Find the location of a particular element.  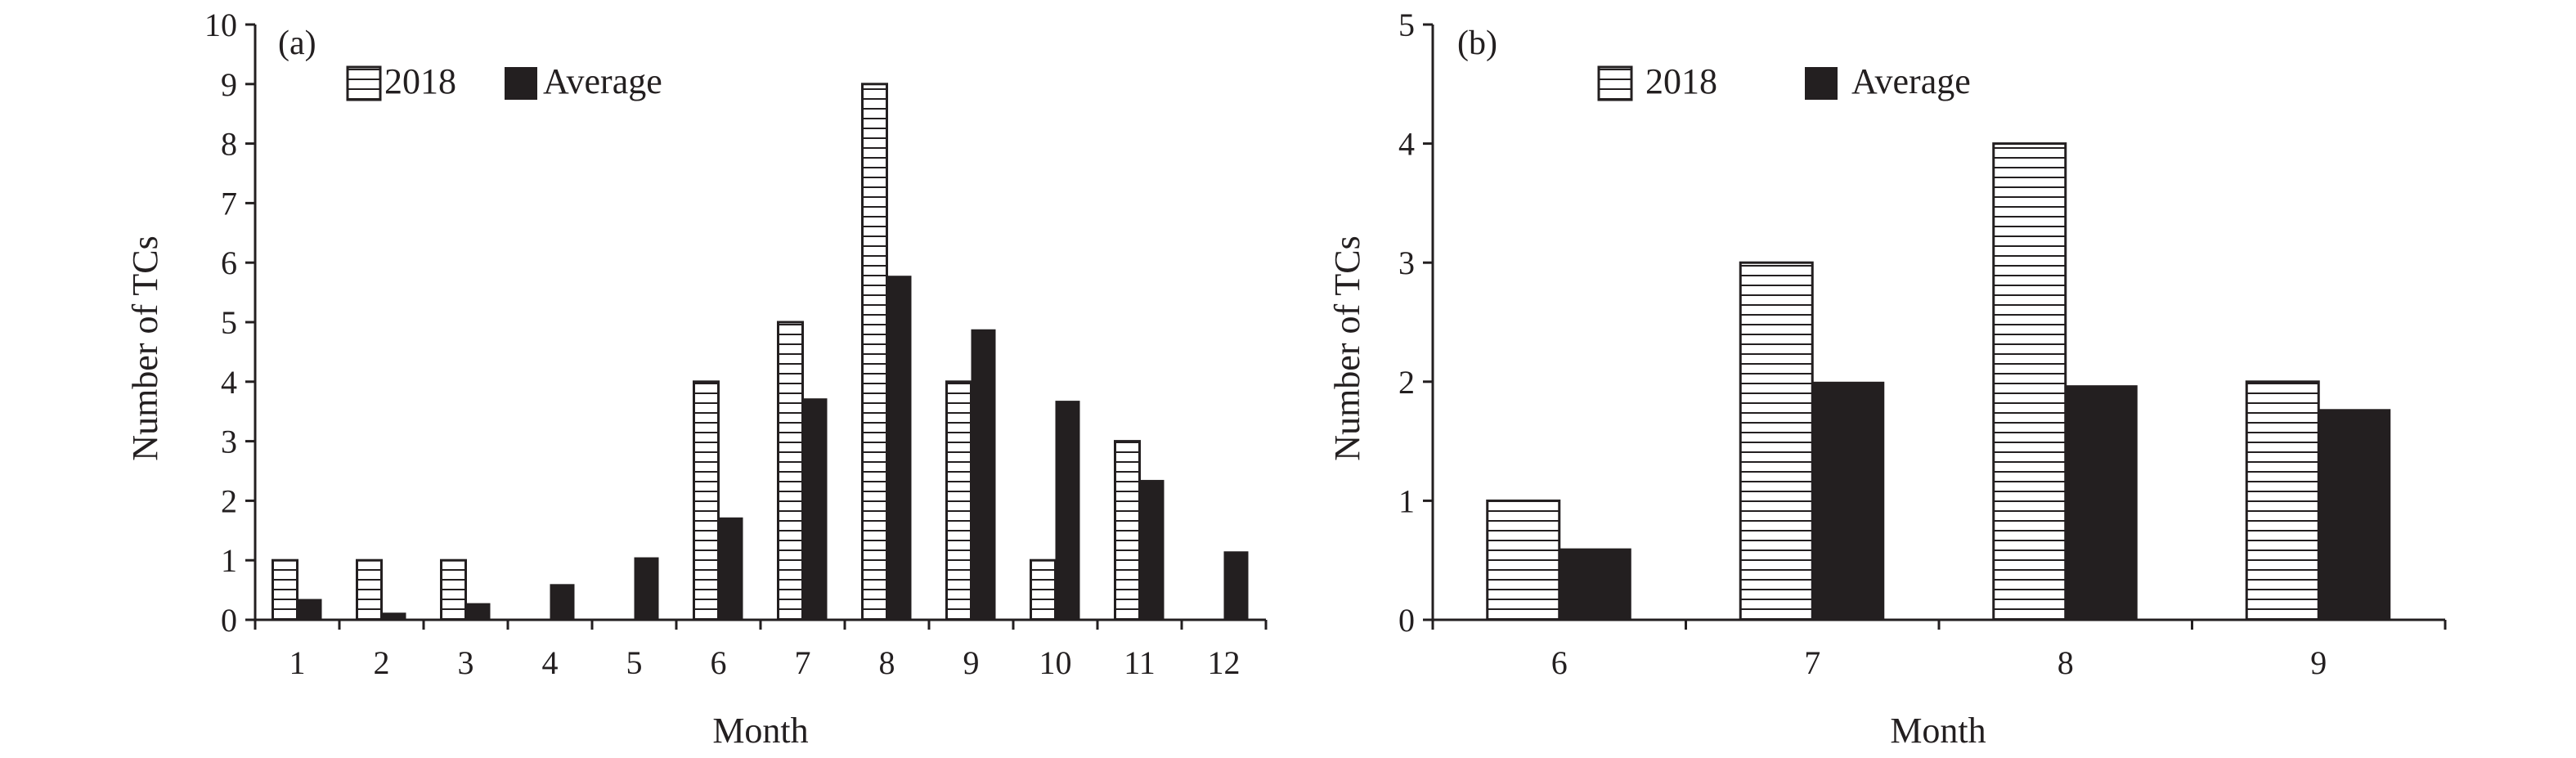

y-tick-label-b: 4 is located at coordinates (1406, 144).